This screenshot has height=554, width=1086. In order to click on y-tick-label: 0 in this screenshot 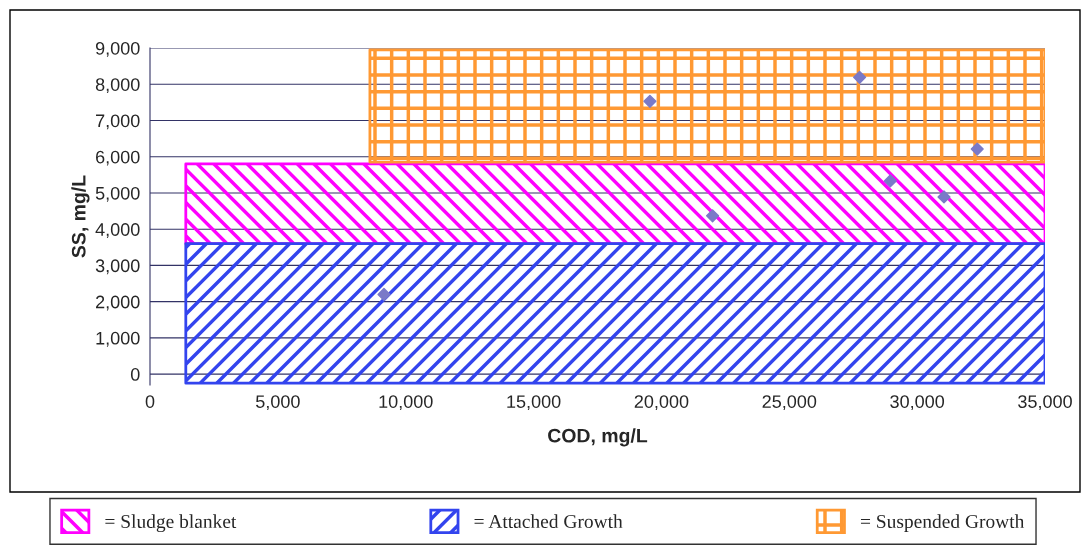, I will do `click(135, 374)`.